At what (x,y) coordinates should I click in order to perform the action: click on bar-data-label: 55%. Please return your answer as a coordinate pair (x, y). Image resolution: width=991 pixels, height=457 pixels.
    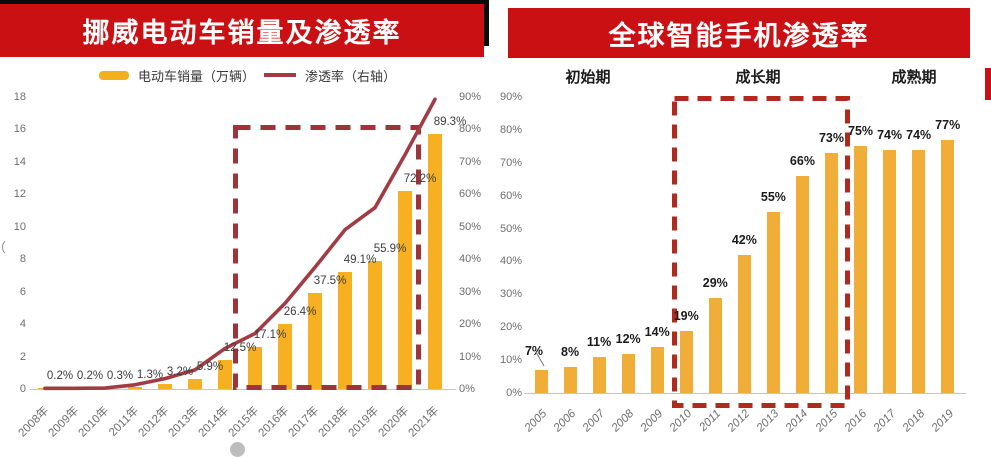
    Looking at the image, I should click on (773, 197).